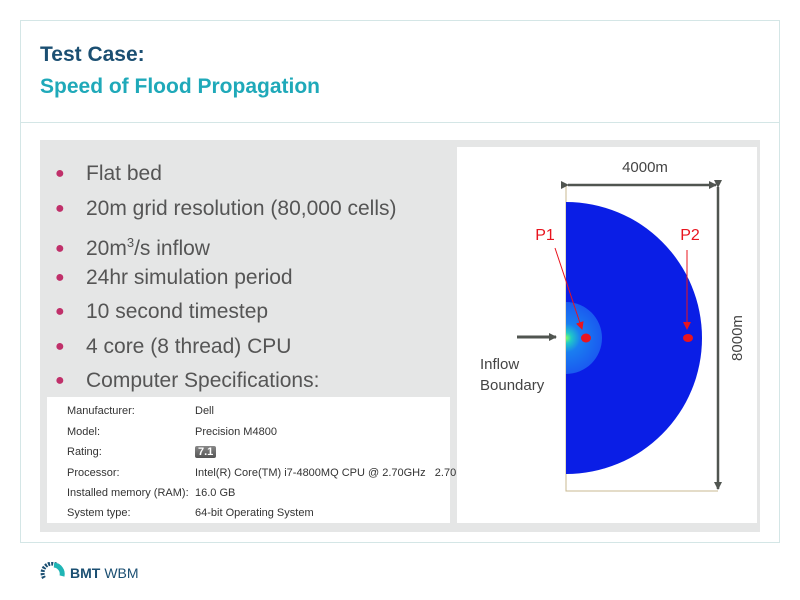  What do you see at coordinates (52, 571) in the screenshot?
I see `logo-icon` at bounding box center [52, 571].